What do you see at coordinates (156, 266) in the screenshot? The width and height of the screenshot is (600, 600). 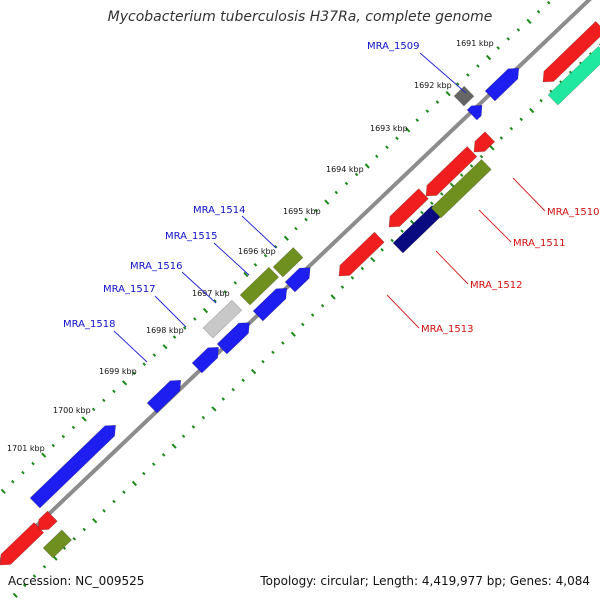 I see `gene-label: MRA_1516` at bounding box center [156, 266].